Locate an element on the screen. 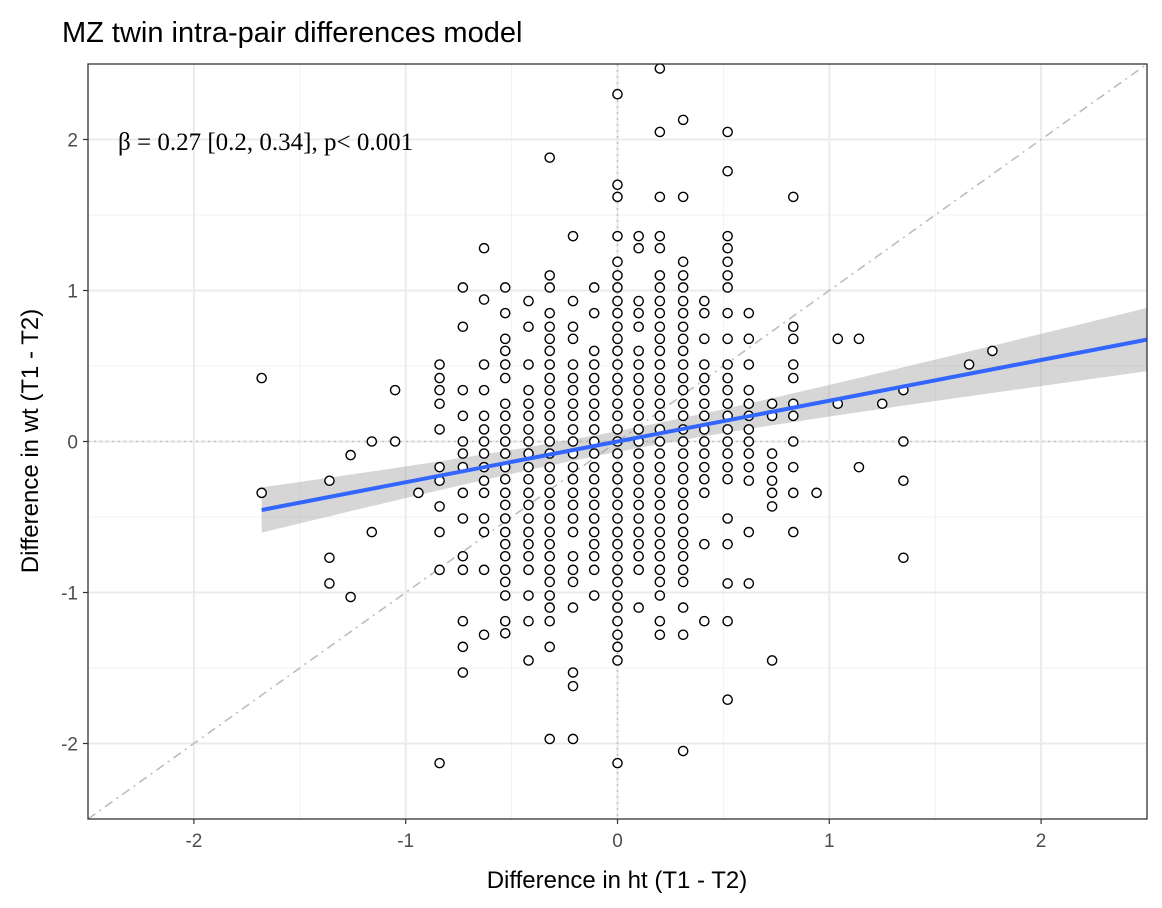 The image size is (1162, 908). x-axis-ticks: -2 -1 0 1 2 is located at coordinates (615, 835).